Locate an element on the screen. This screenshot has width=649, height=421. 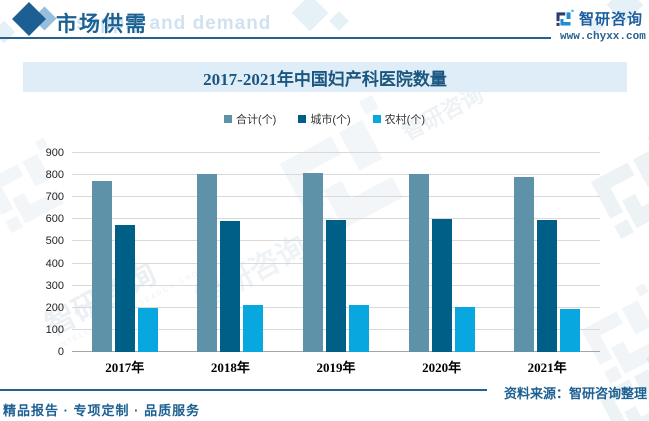
bar-农村(个)-2017年 is located at coordinates (147, 330).